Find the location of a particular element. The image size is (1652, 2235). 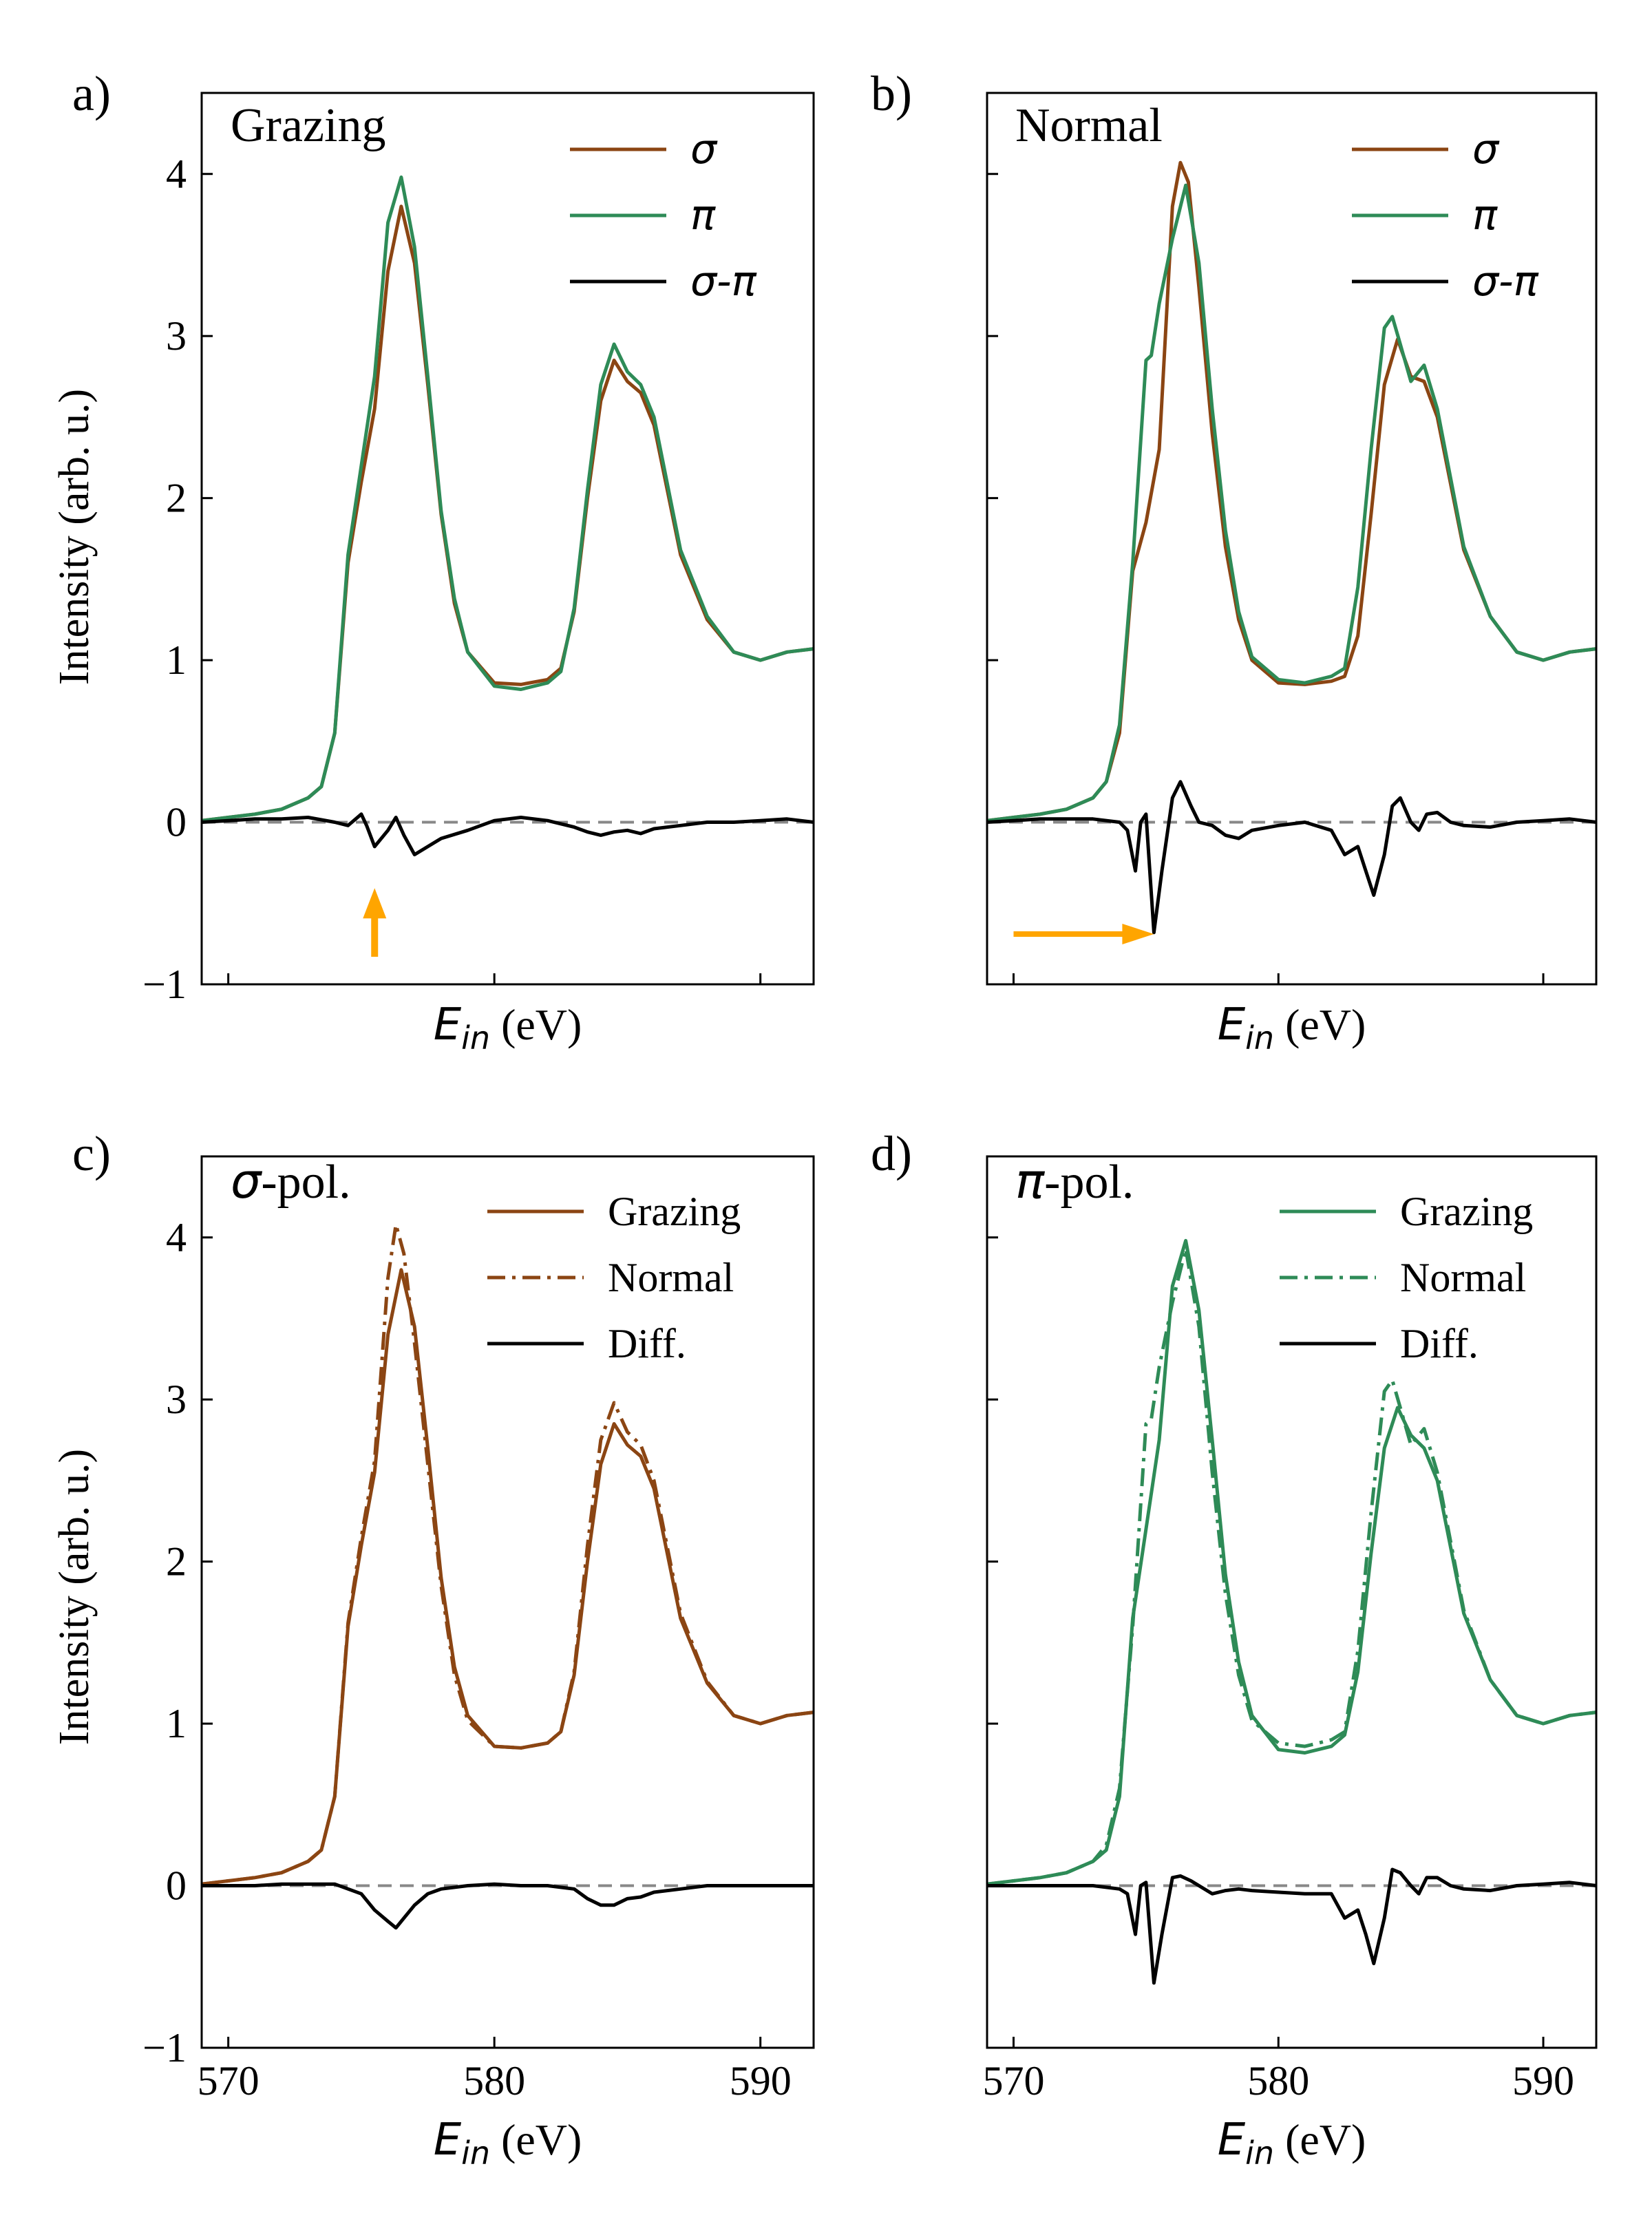

panel-title: π-pol. is located at coordinates (1074, 1181).